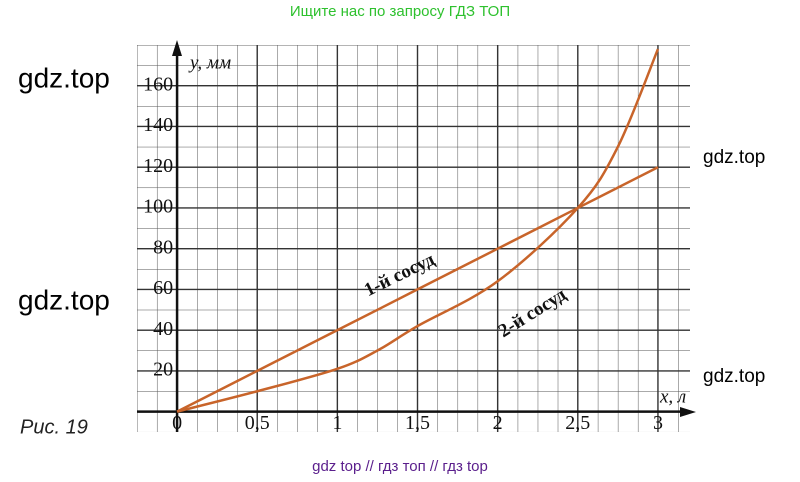 This screenshot has height=482, width=800. I want to click on x-tick-label: 0,5, so click(257, 423).